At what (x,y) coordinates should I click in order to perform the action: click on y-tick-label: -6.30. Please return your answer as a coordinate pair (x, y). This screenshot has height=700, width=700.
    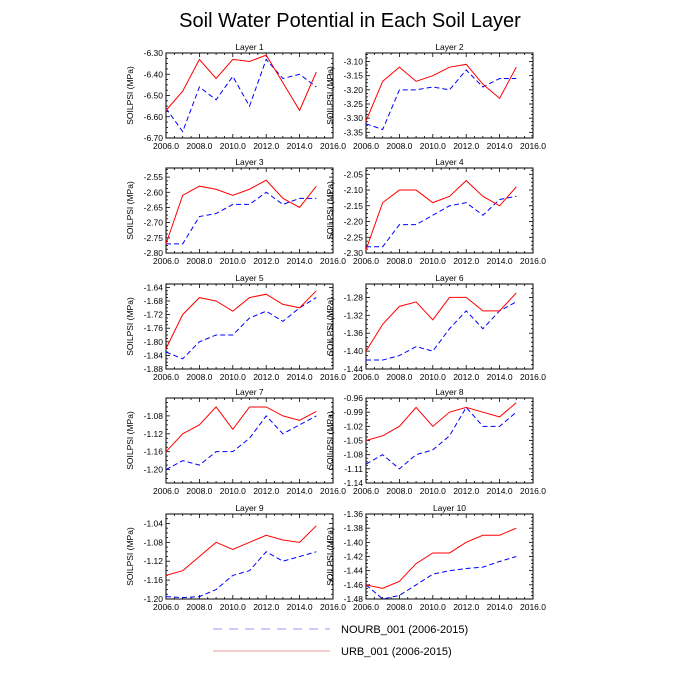
    Looking at the image, I should click on (154, 53).